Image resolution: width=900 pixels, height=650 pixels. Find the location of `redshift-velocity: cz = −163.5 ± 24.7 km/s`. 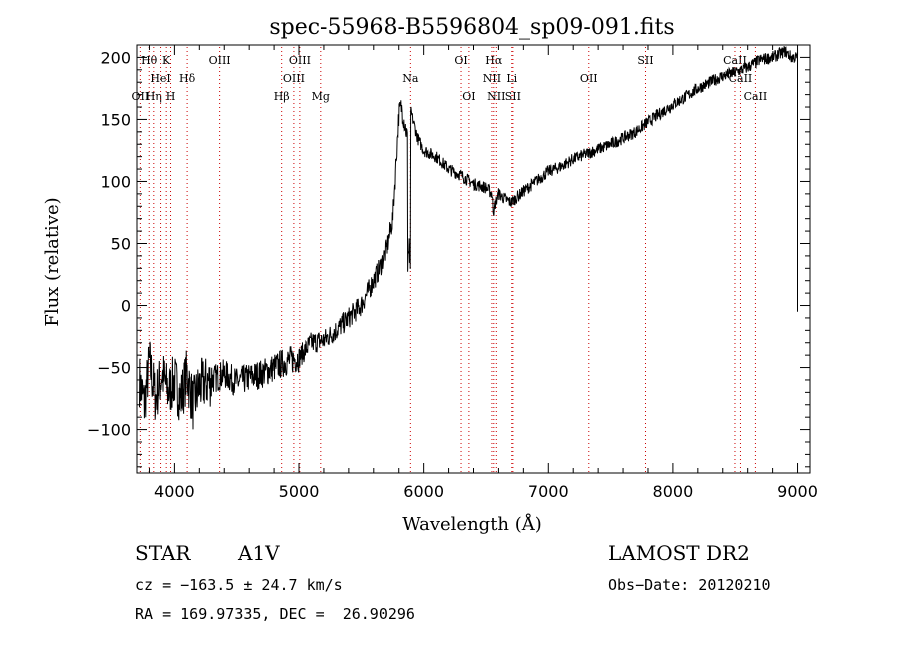

redshift-velocity: cz = −163.5 ± 24.7 km/s is located at coordinates (239, 585).